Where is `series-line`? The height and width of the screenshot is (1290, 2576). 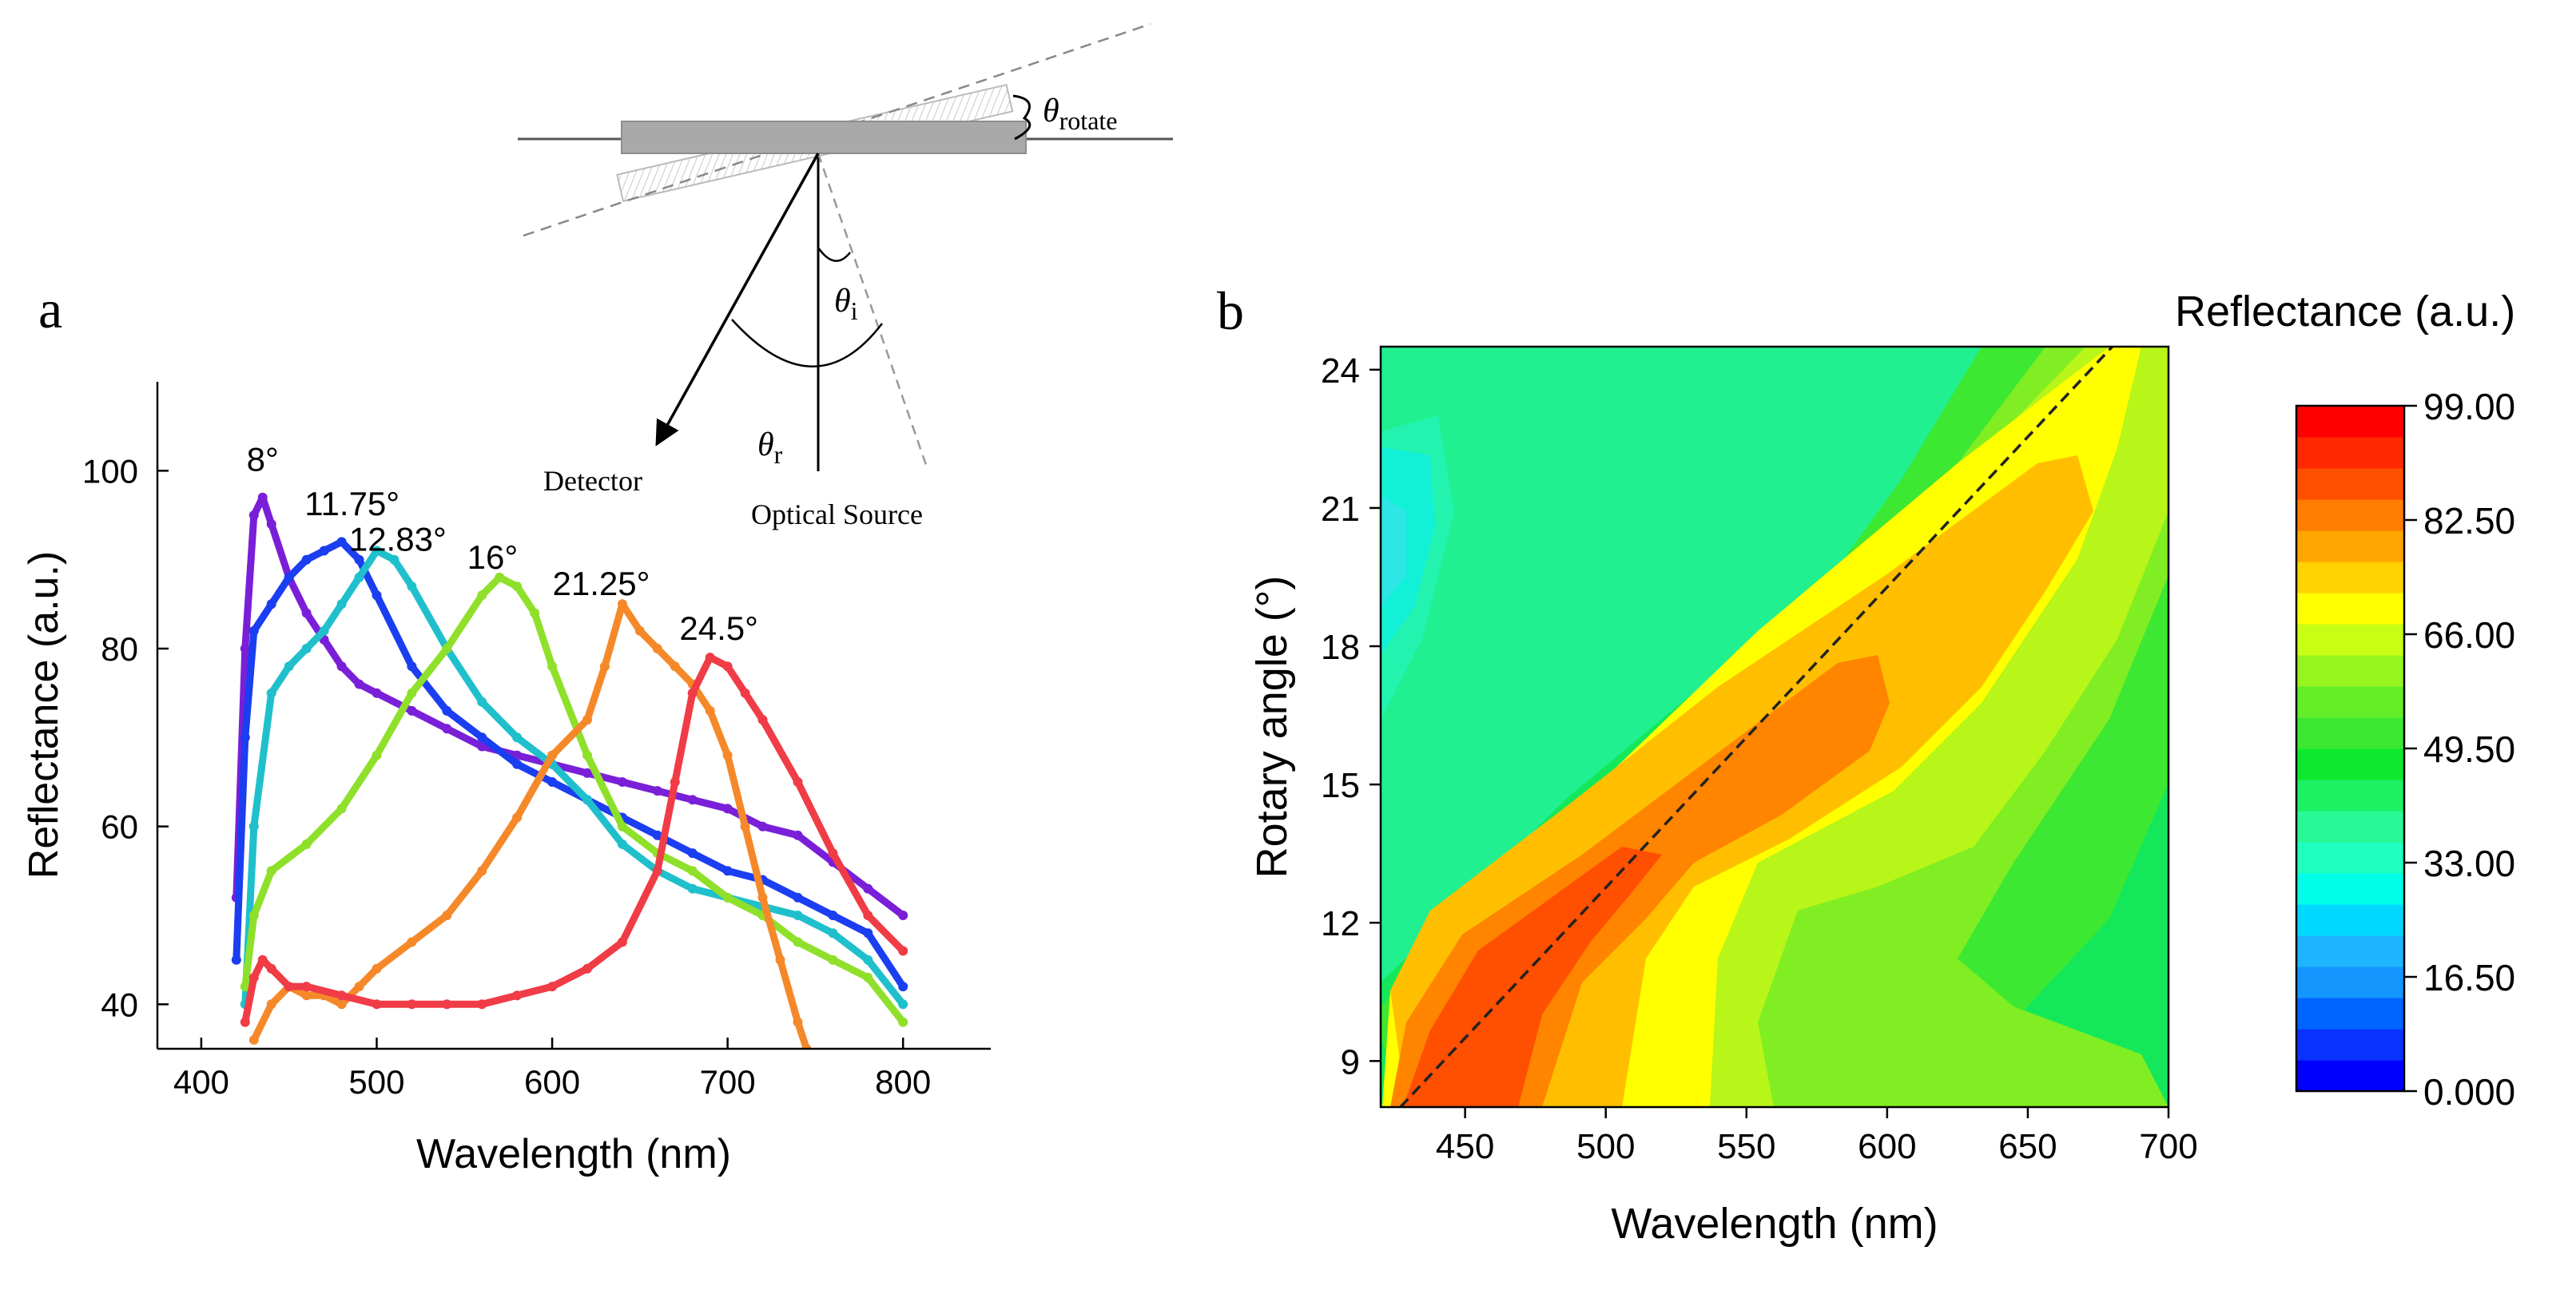
series-line is located at coordinates (570, 706).